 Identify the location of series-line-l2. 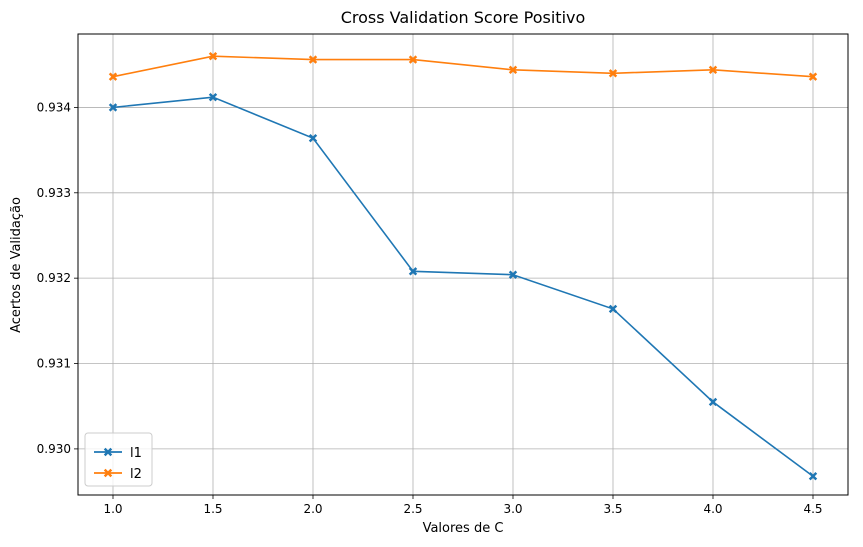
(463, 66).